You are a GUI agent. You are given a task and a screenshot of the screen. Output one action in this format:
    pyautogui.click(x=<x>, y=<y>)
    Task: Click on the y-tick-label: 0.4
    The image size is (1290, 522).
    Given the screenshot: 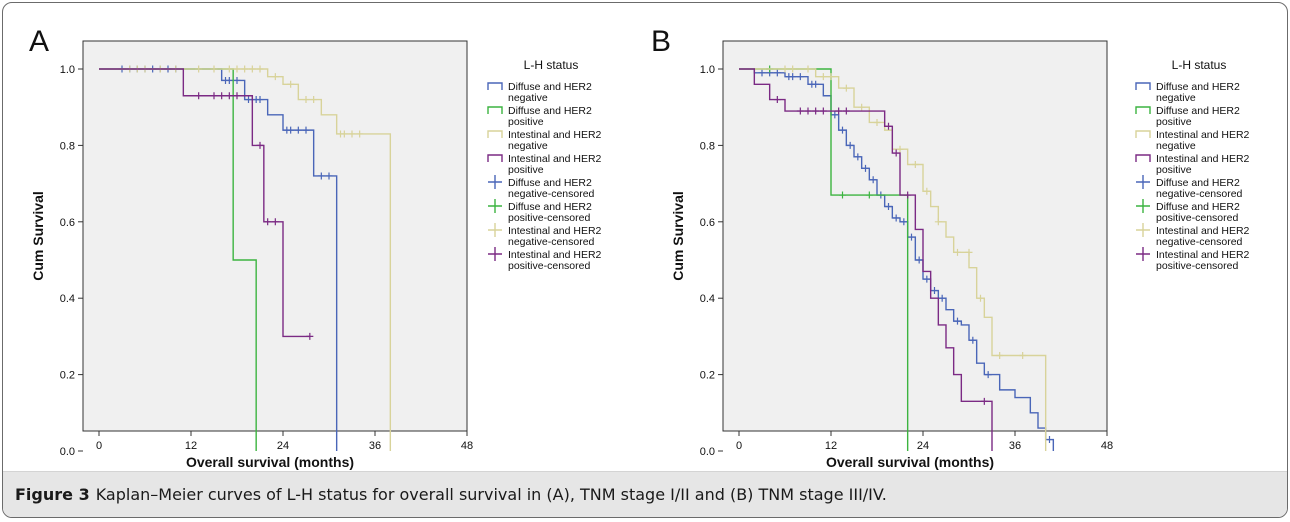 What is the action you would take?
    pyautogui.click(x=67, y=299)
    